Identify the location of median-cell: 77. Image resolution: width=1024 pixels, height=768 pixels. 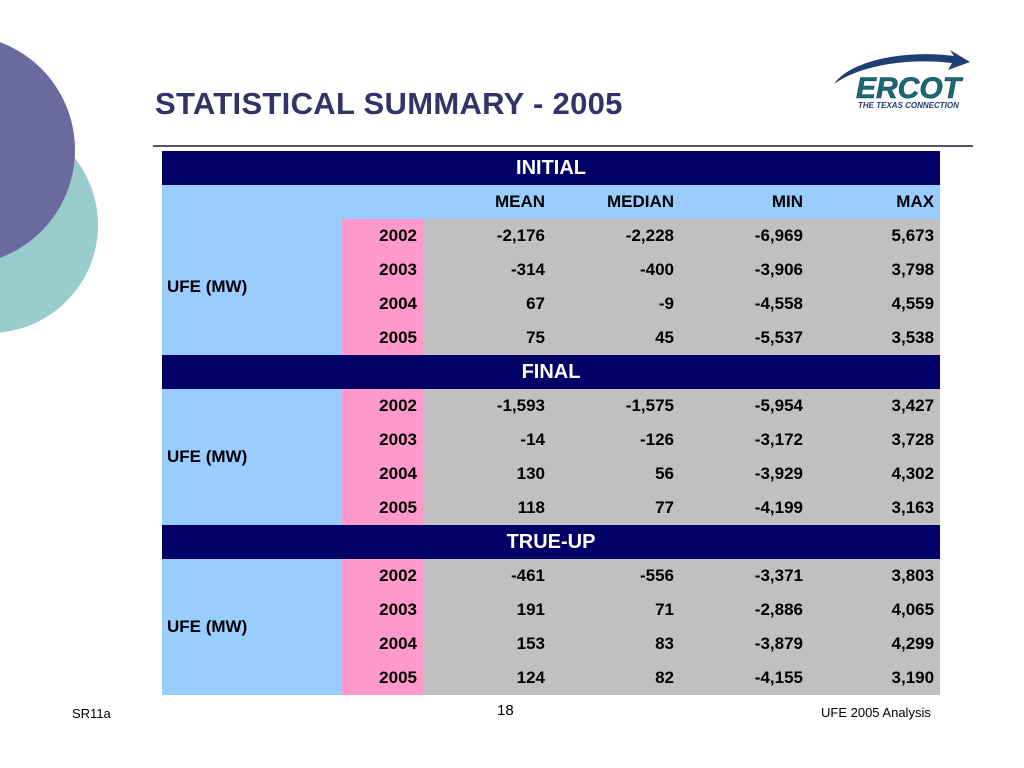
(615, 508).